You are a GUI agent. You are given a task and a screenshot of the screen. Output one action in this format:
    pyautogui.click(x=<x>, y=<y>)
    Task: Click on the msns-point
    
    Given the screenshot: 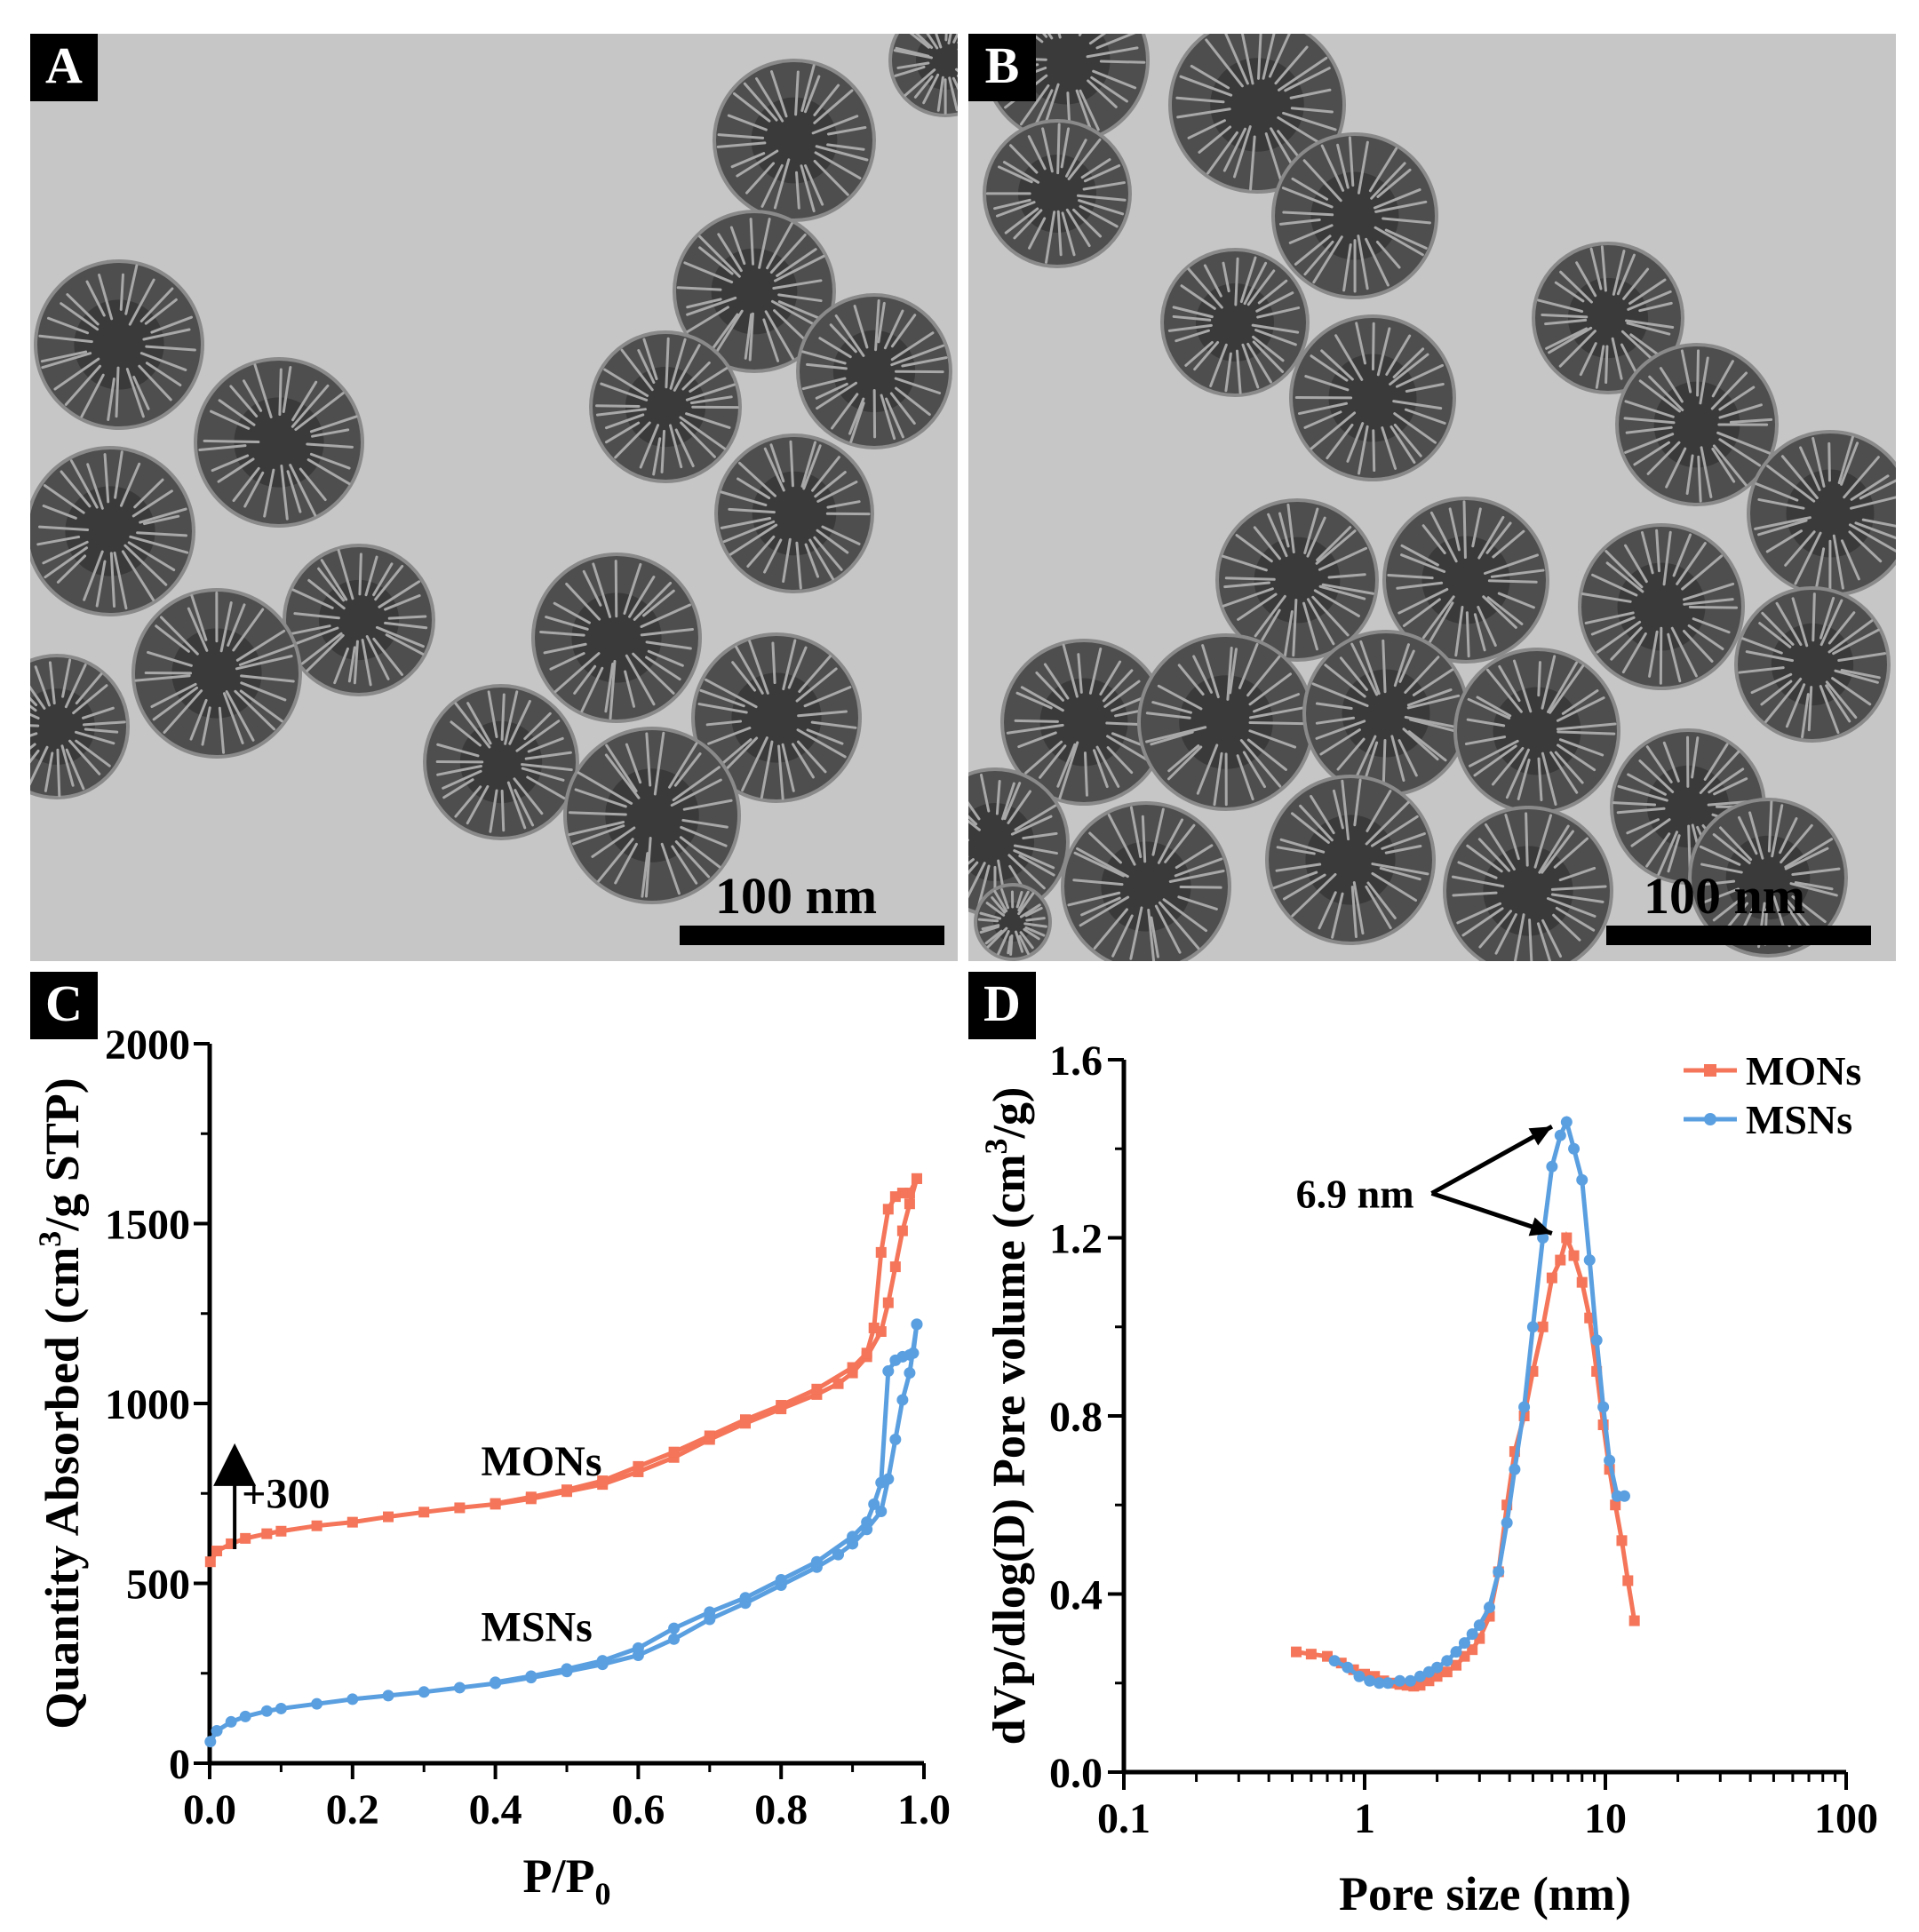 What is the action you would take?
    pyautogui.click(x=638, y=1648)
    